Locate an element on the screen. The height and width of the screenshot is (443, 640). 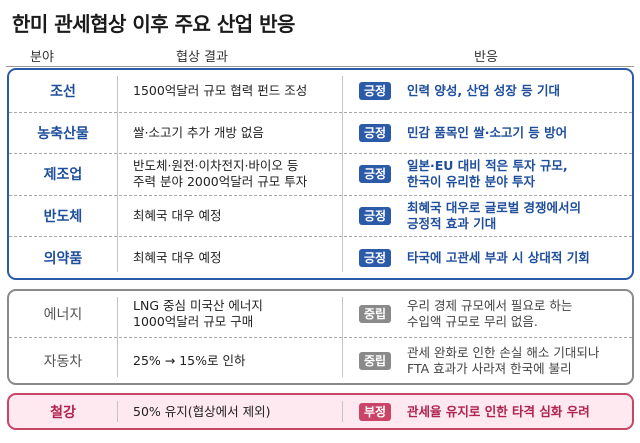
sentiment-badge: 부정 is located at coordinates (375, 411).